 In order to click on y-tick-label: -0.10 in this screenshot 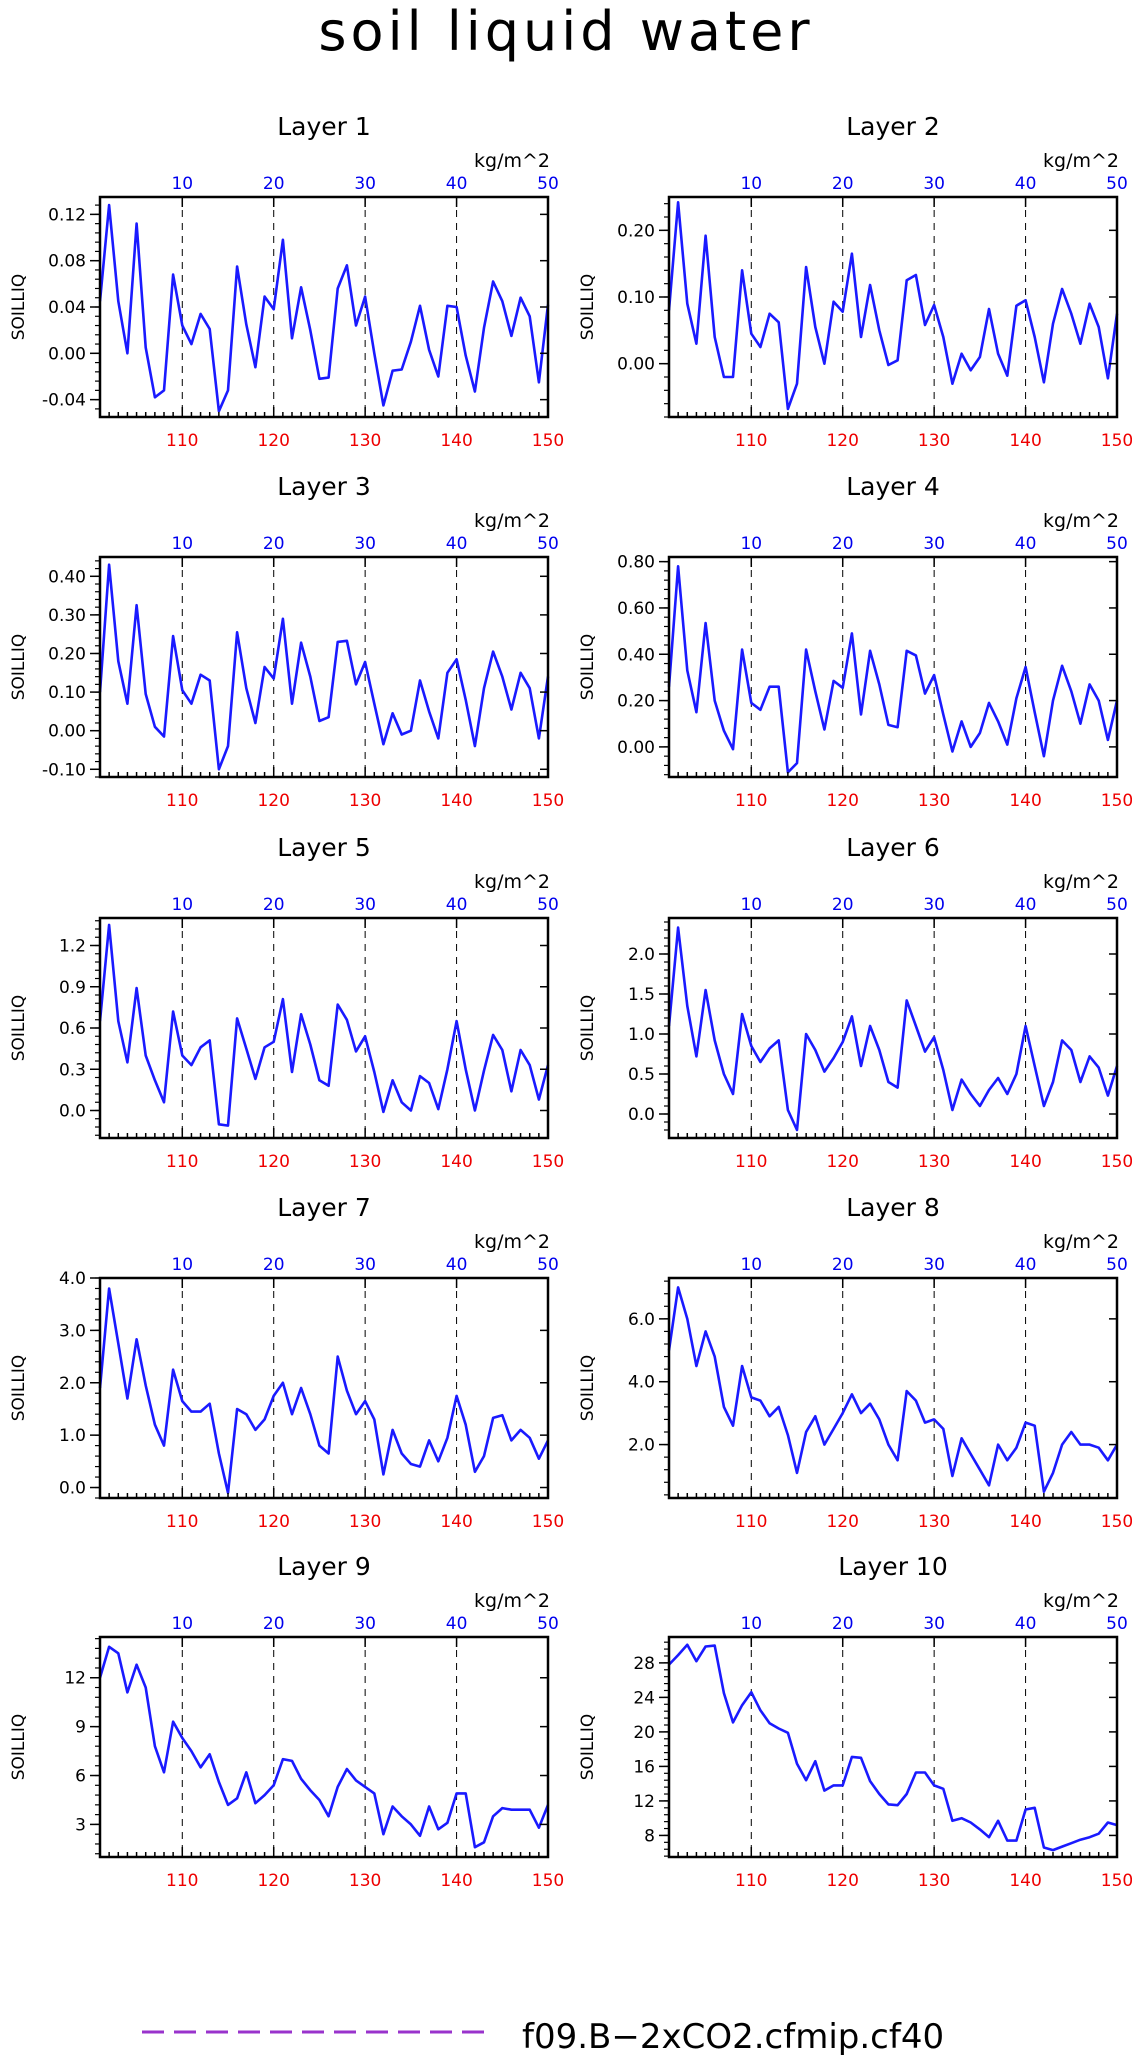, I will do `click(64, 770)`.